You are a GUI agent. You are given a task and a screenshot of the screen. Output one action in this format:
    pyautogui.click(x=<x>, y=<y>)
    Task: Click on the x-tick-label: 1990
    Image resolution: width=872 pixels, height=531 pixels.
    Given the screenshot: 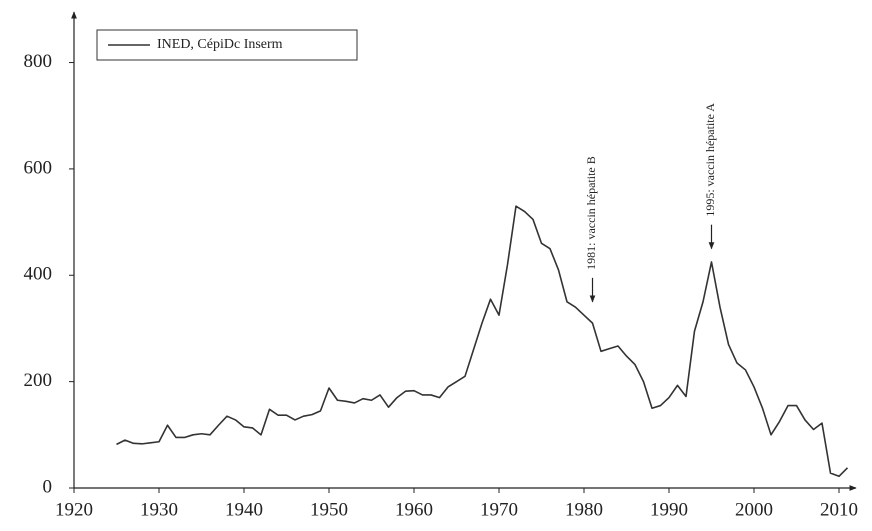 What is the action you would take?
    pyautogui.click(x=669, y=509)
    